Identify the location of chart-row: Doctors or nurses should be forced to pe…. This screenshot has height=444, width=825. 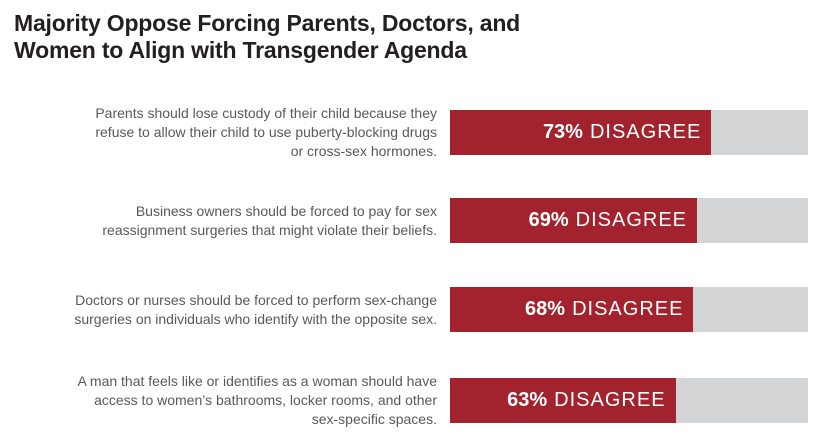
(404, 309).